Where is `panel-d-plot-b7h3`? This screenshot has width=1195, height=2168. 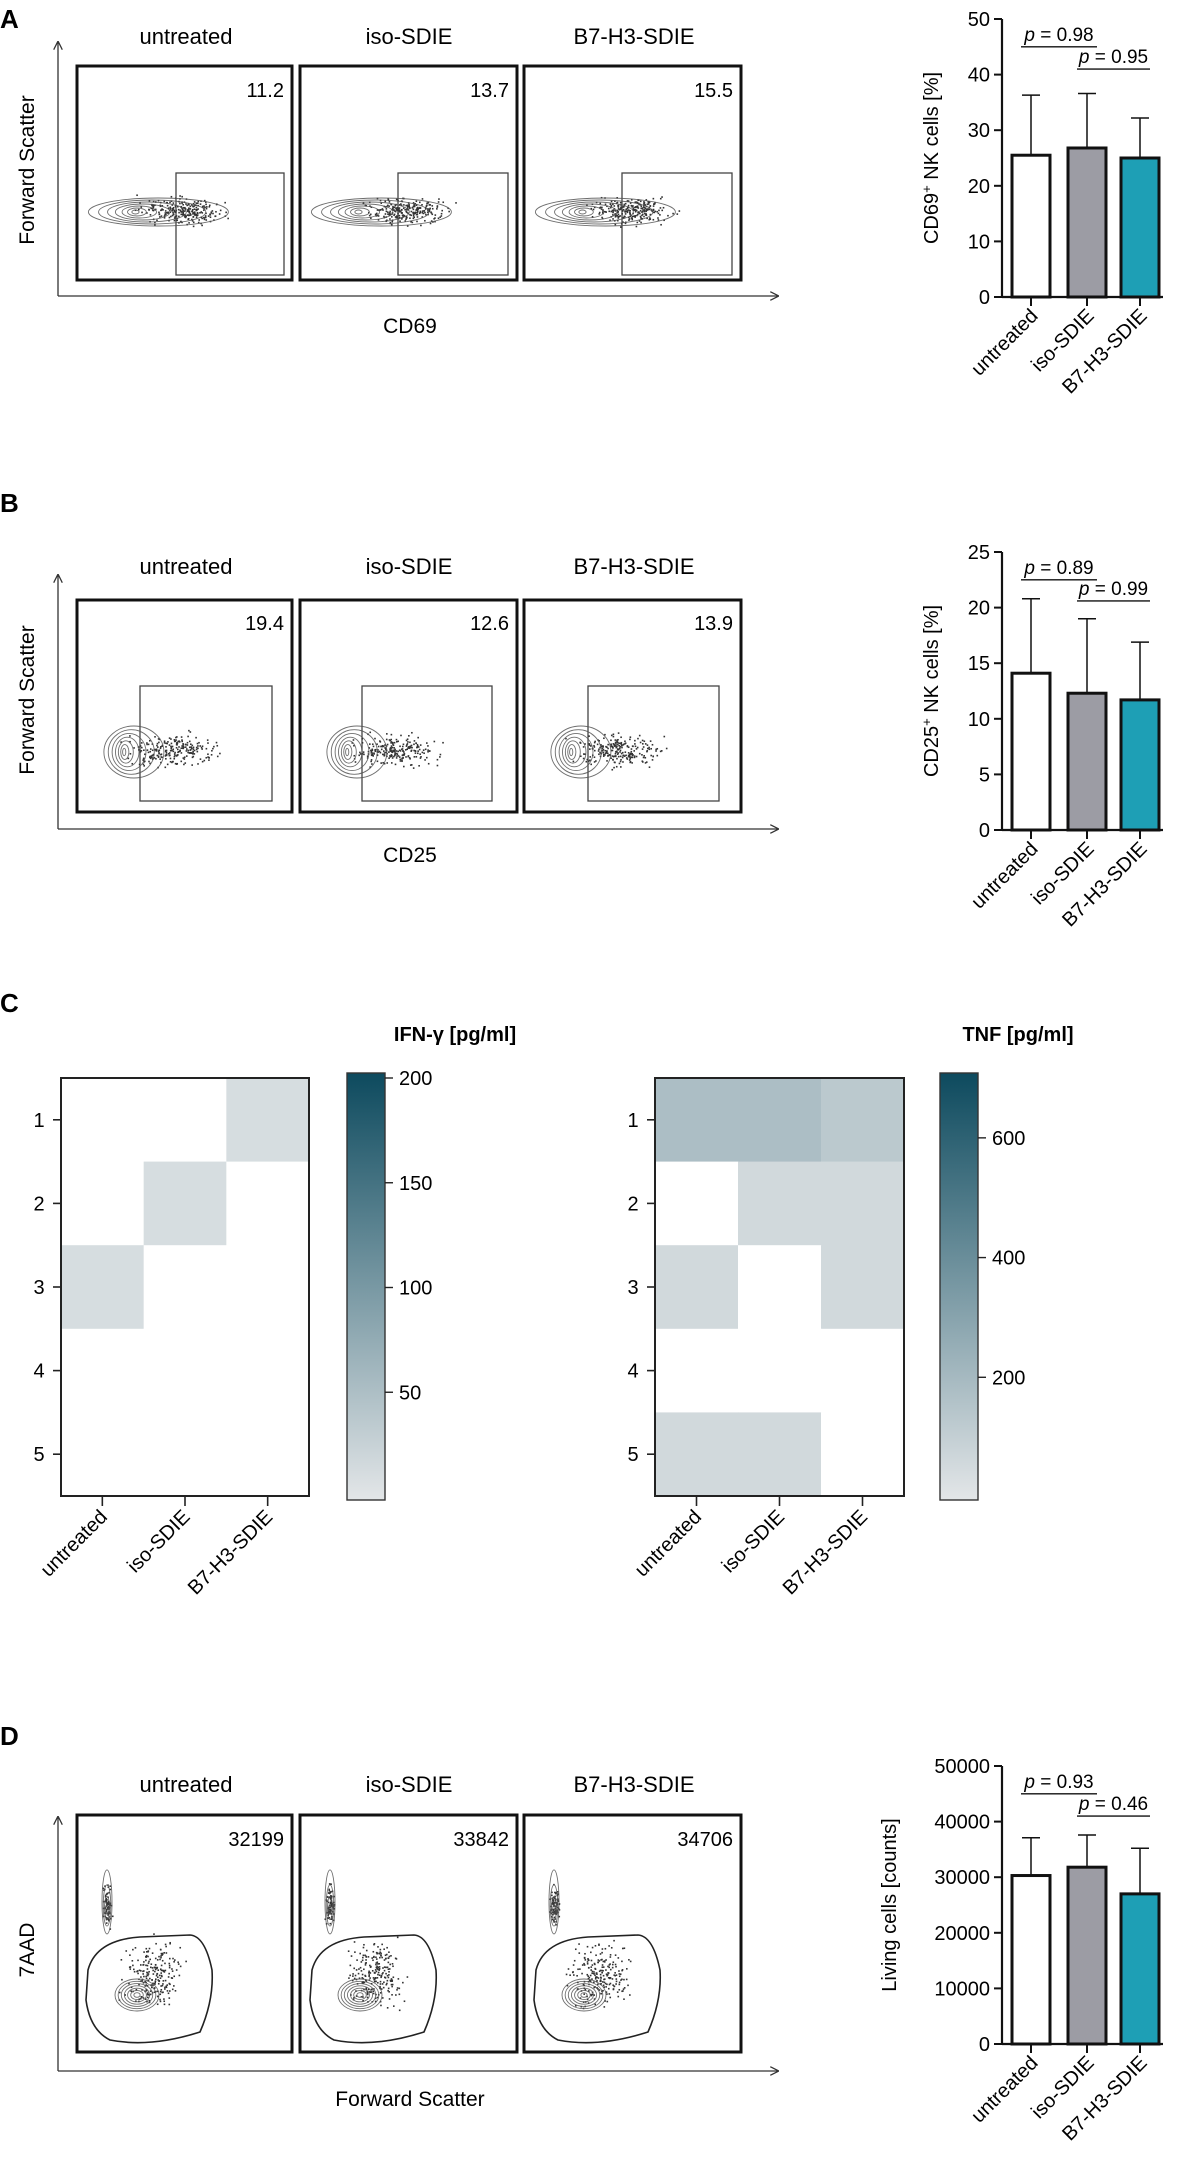 panel-d-plot-b7h3 is located at coordinates (632, 1933).